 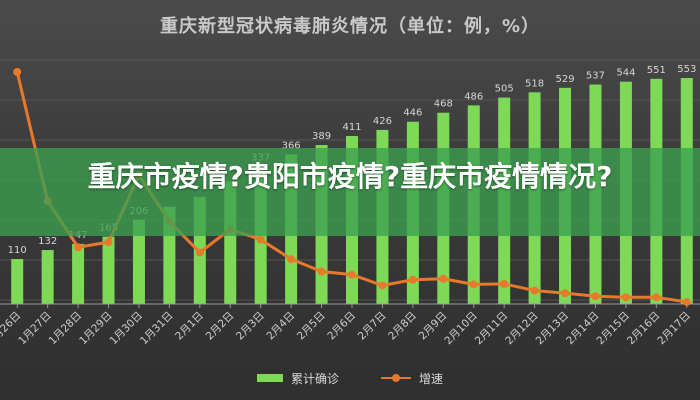 I want to click on bar-data-label: 366, so click(x=291, y=145).